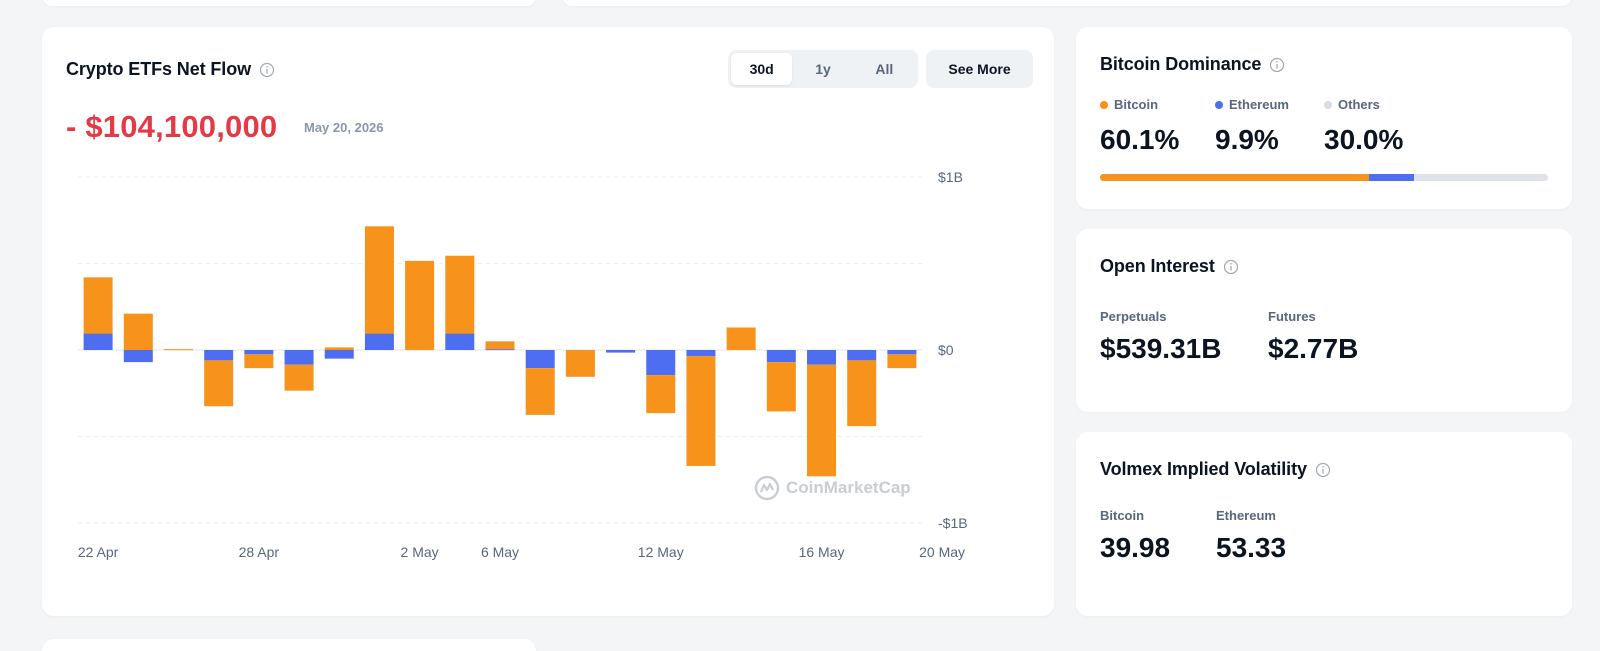  Describe the element at coordinates (884, 69) in the screenshot. I see `range-all-button: All` at that location.